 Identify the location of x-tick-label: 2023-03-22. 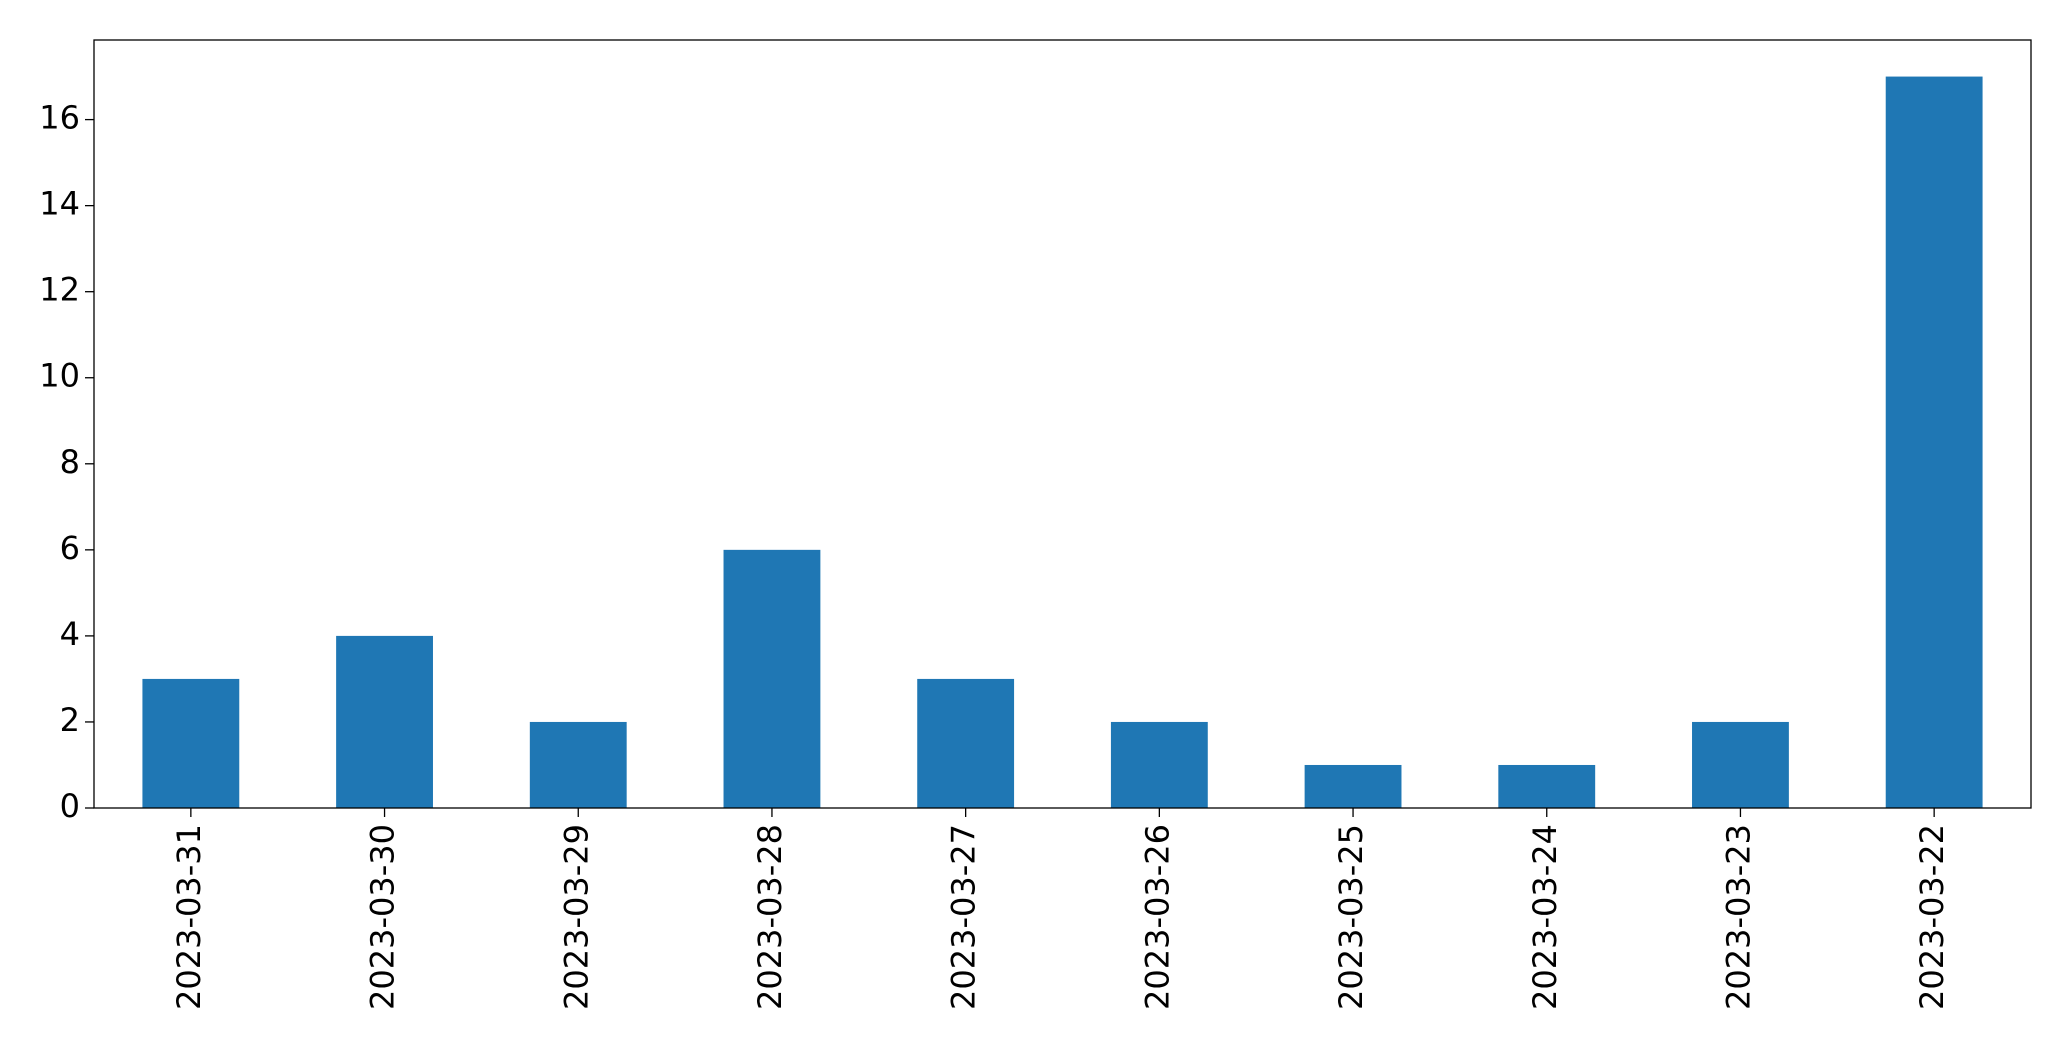
(1932, 917).